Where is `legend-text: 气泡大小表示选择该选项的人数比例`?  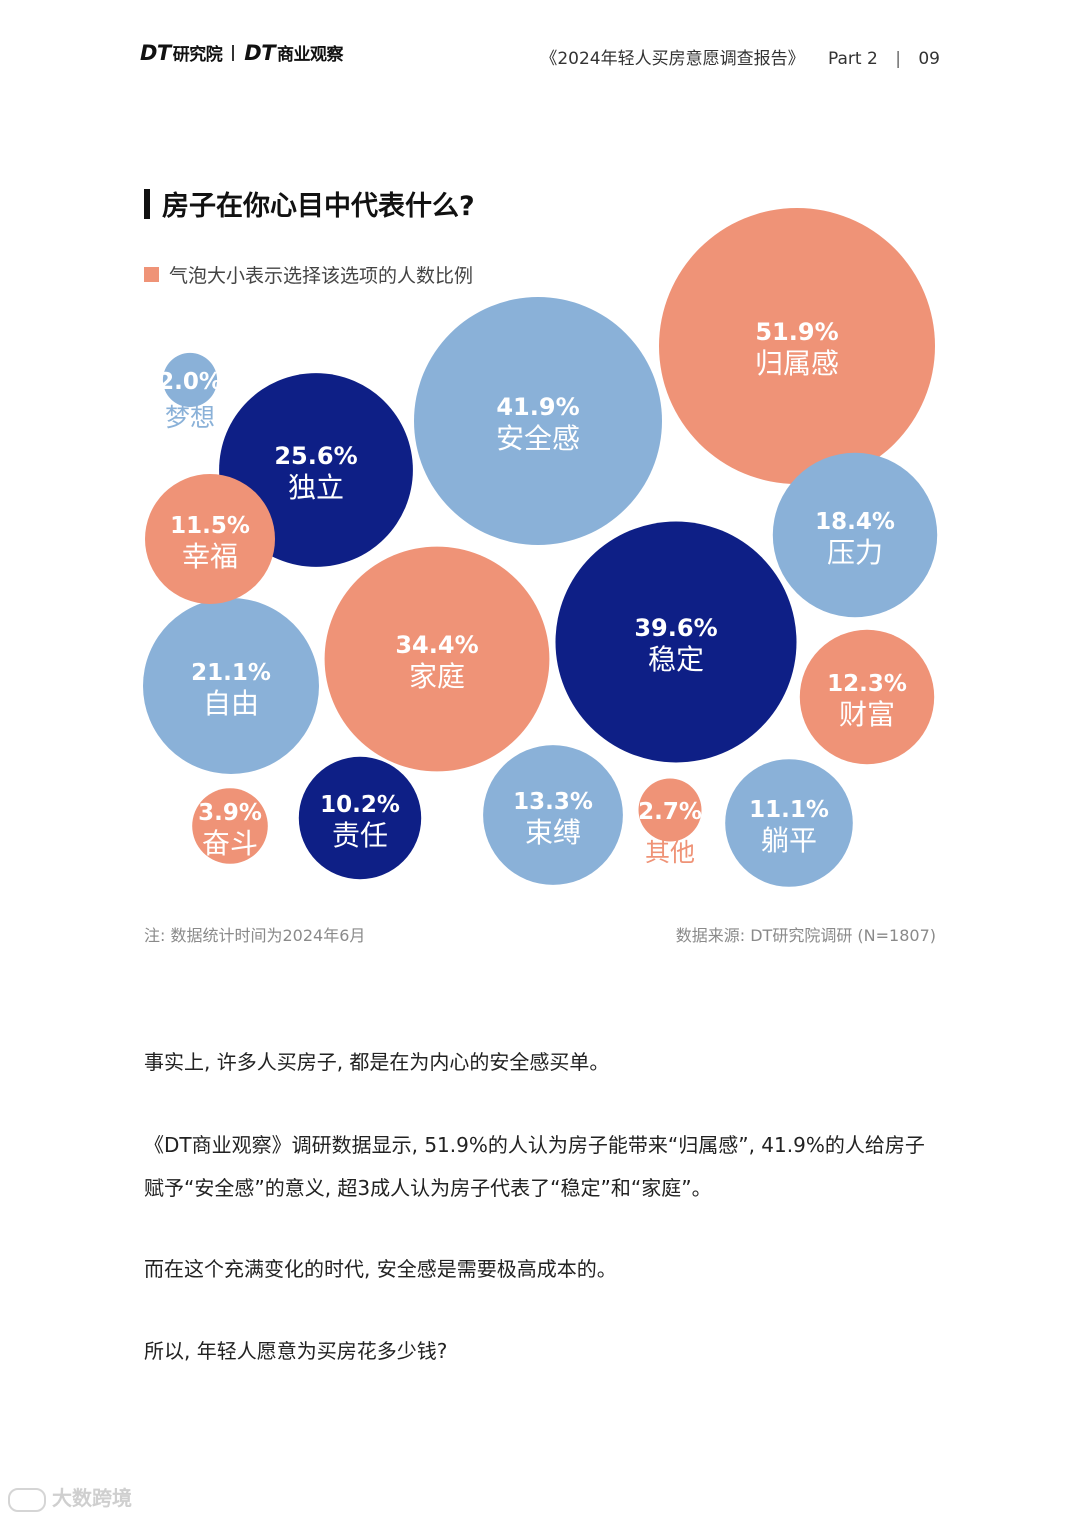
legend-text: 气泡大小表示选择该选项的人数比例 is located at coordinates (321, 276).